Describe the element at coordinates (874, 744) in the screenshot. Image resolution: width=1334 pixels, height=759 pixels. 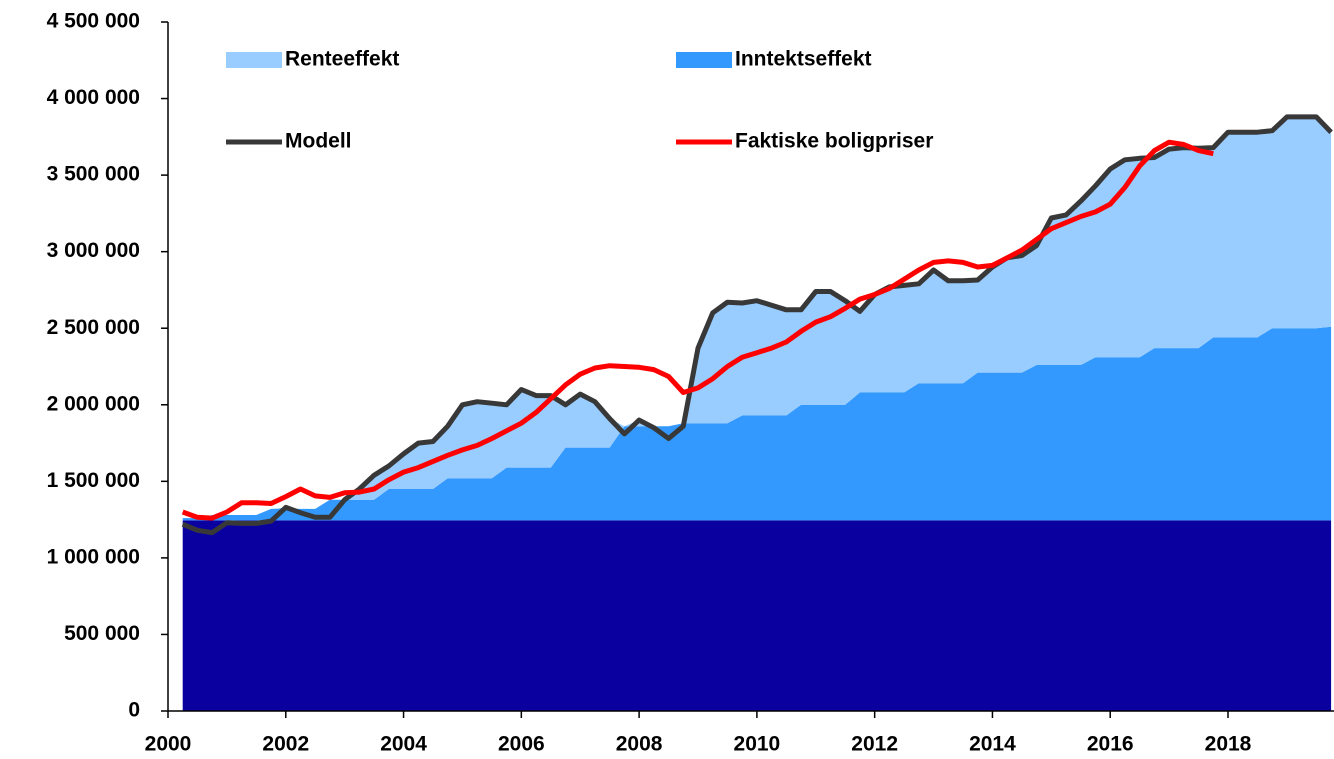
I see `x-tick-label: 2012` at that location.